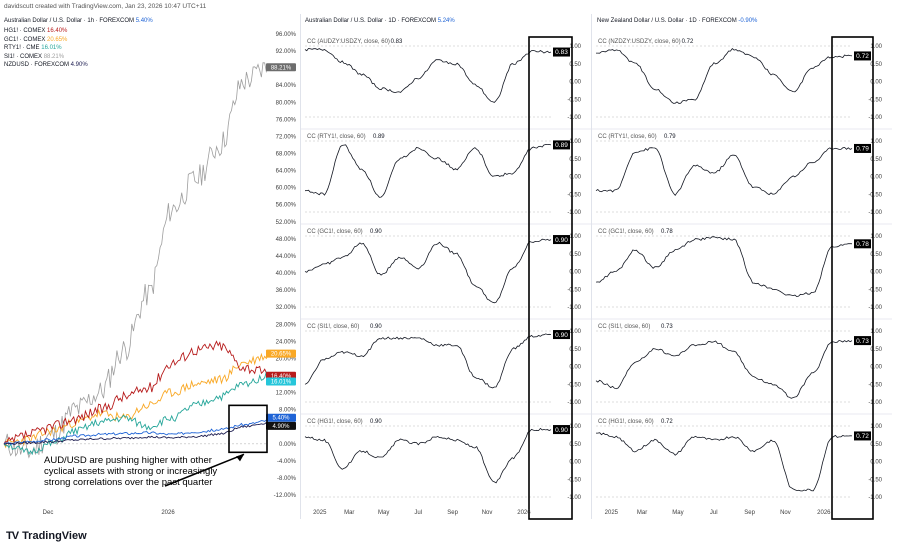 This screenshot has width=899, height=550. I want to click on badge-text: 16.01%, so click(281, 382).